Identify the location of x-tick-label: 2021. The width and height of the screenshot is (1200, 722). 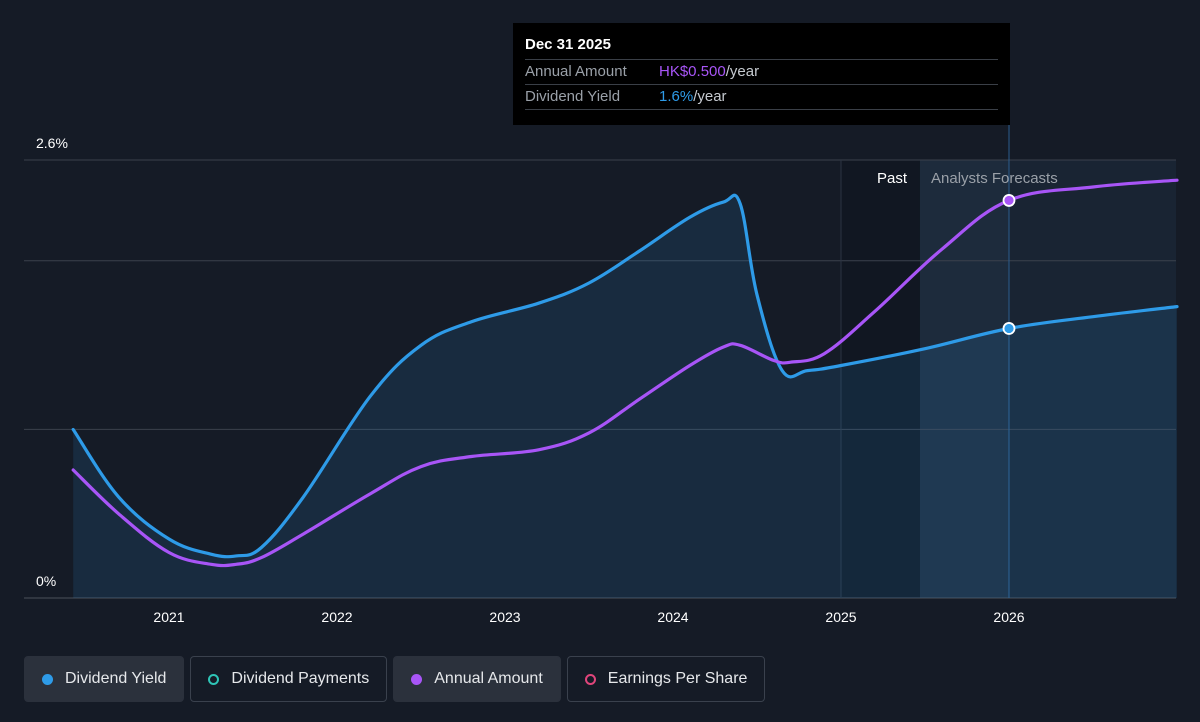
(168, 617).